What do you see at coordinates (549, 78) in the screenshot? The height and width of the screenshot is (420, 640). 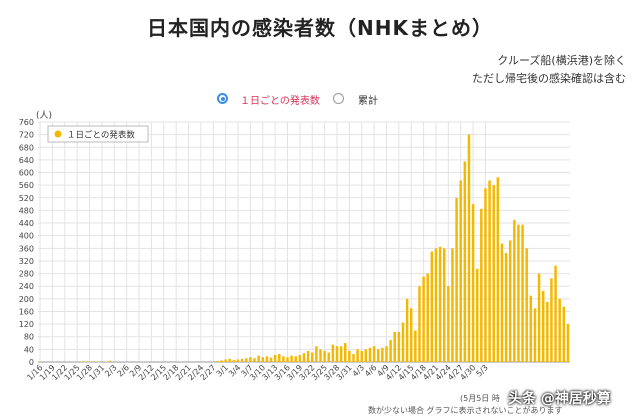 I see `inclusion-note: ただし帰宅後の感染確認は含む` at bounding box center [549, 78].